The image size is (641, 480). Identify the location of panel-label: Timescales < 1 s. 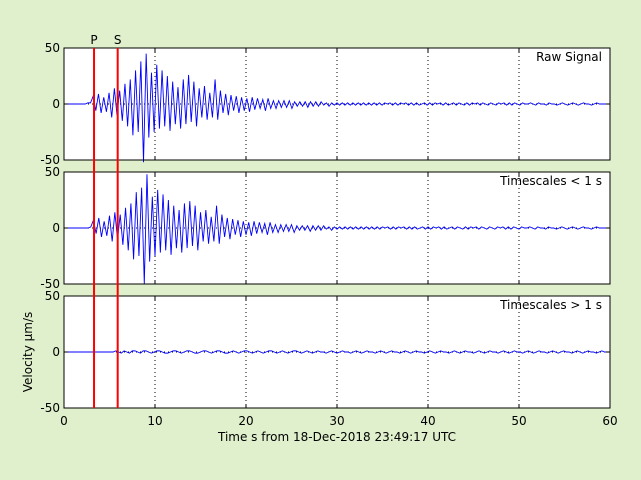
(550, 181).